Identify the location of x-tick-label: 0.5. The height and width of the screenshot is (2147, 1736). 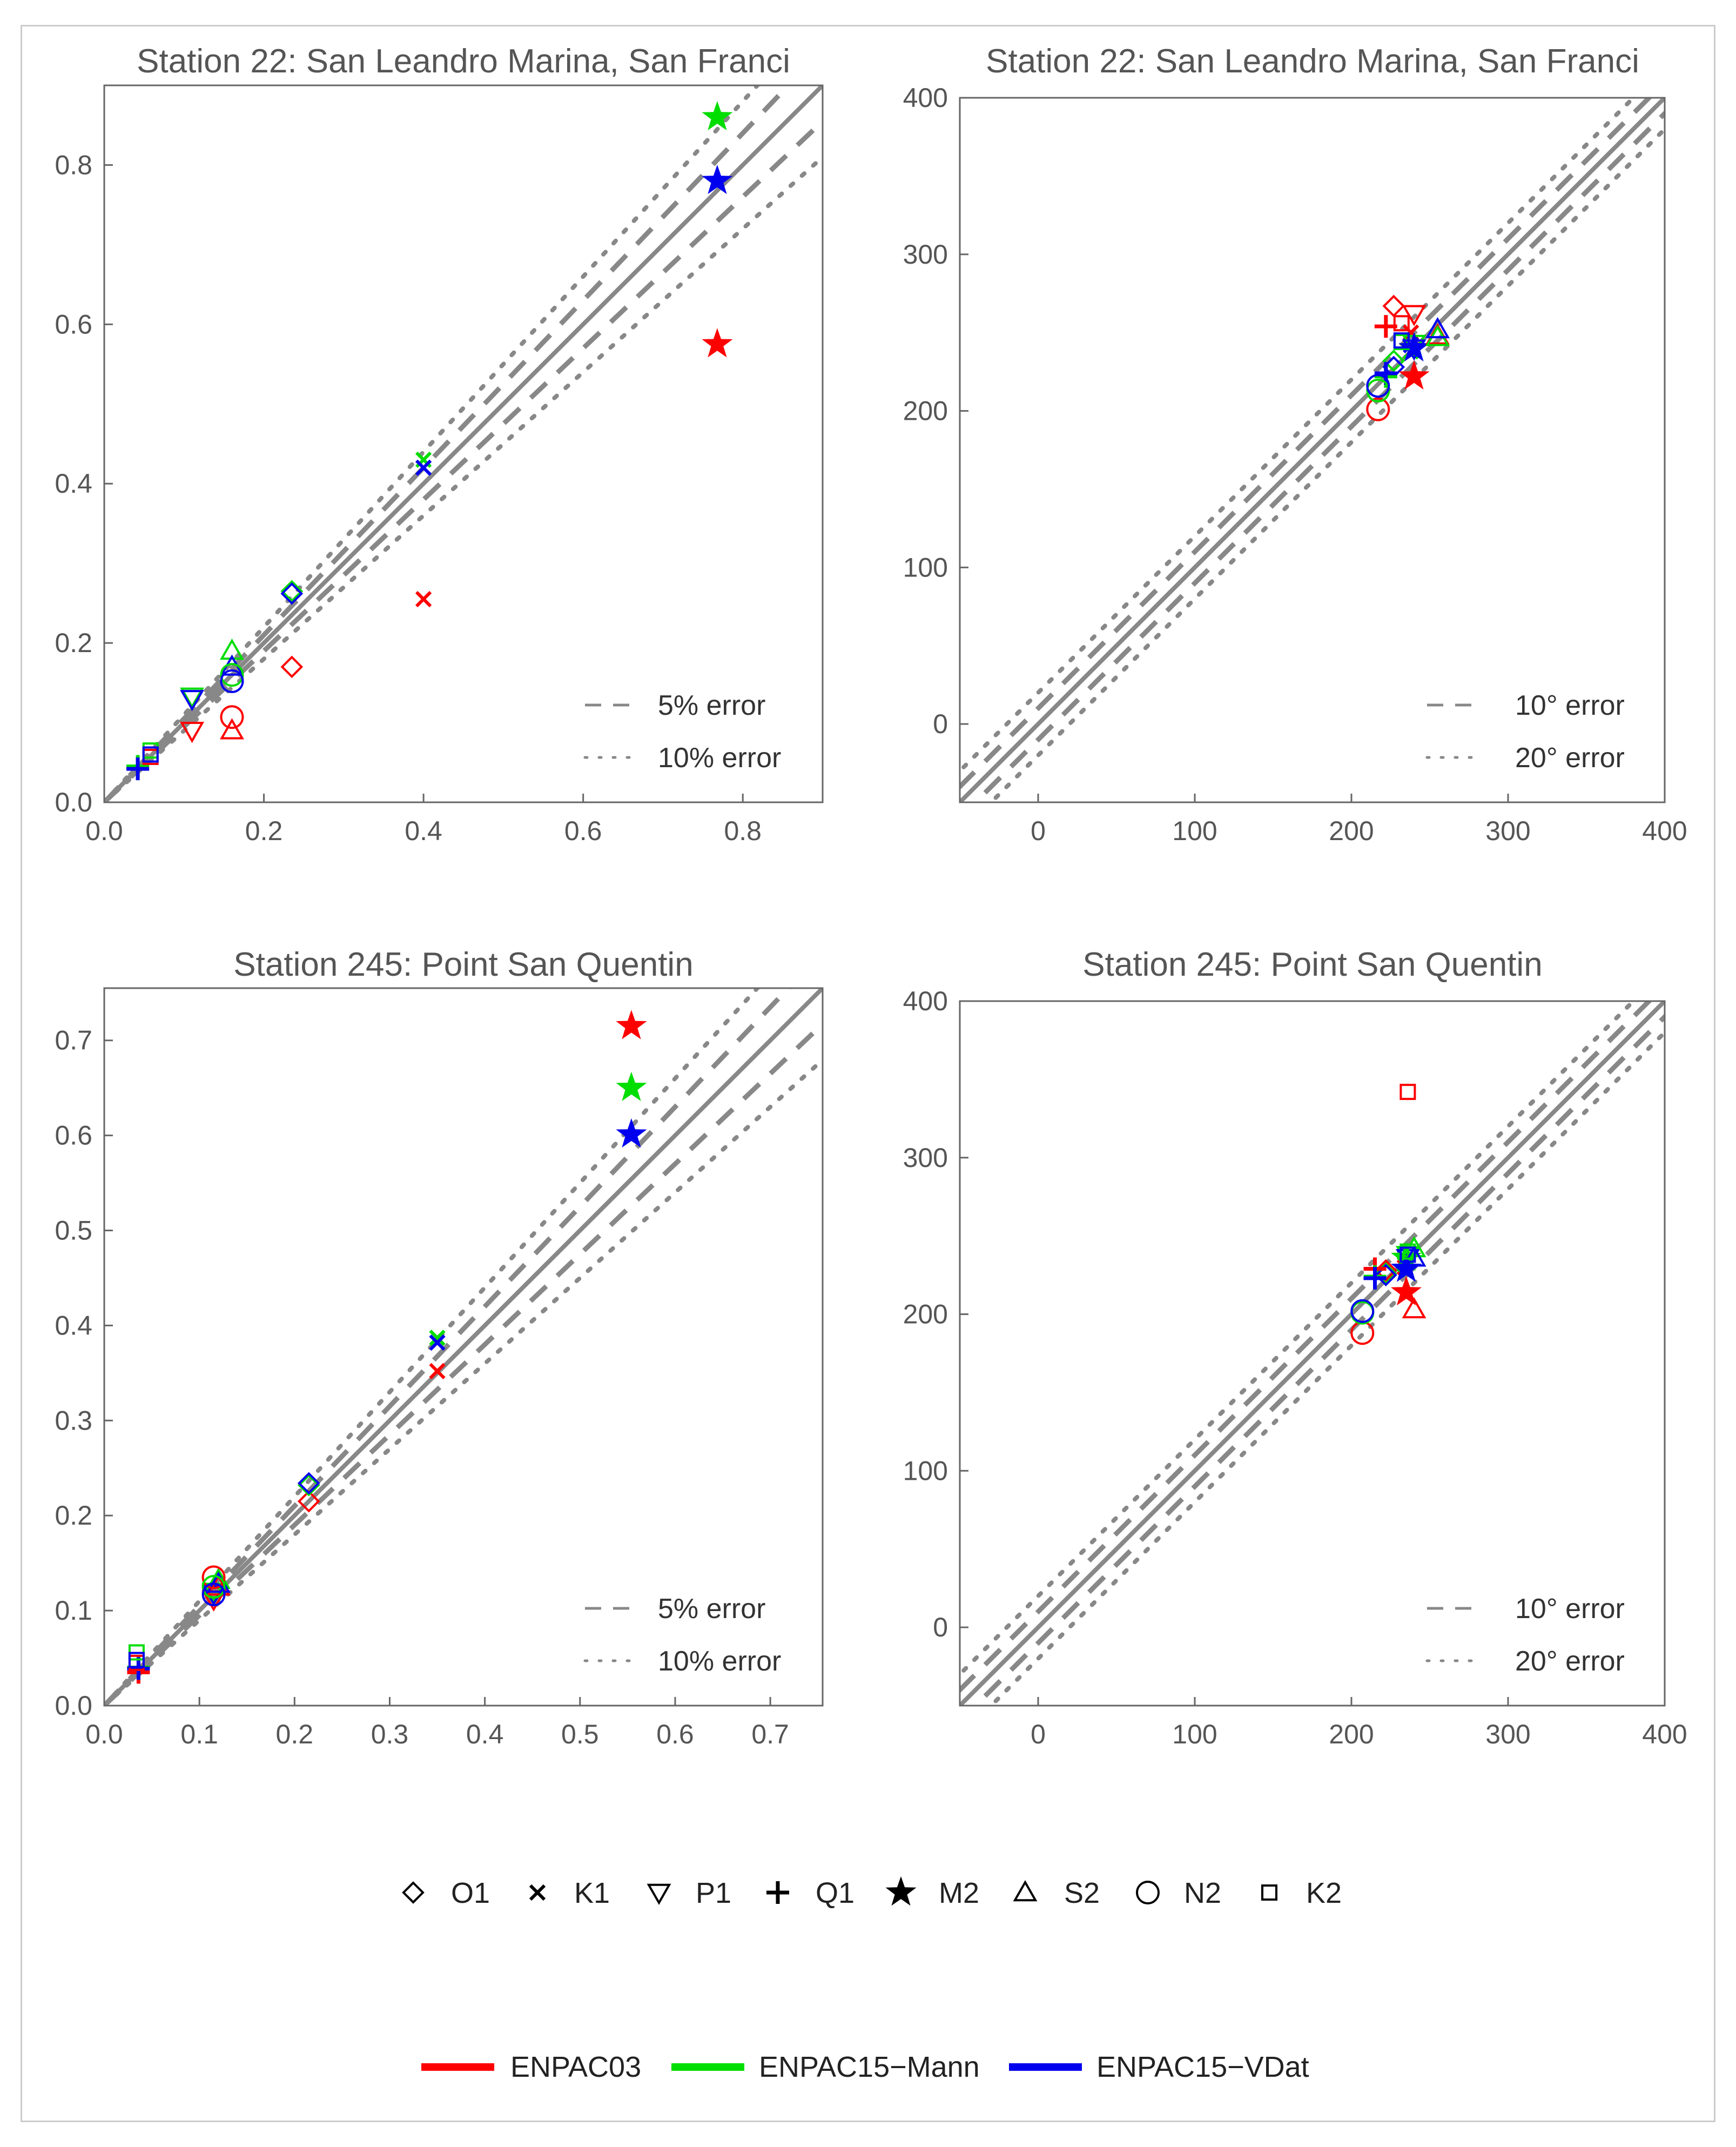
(580, 1734).